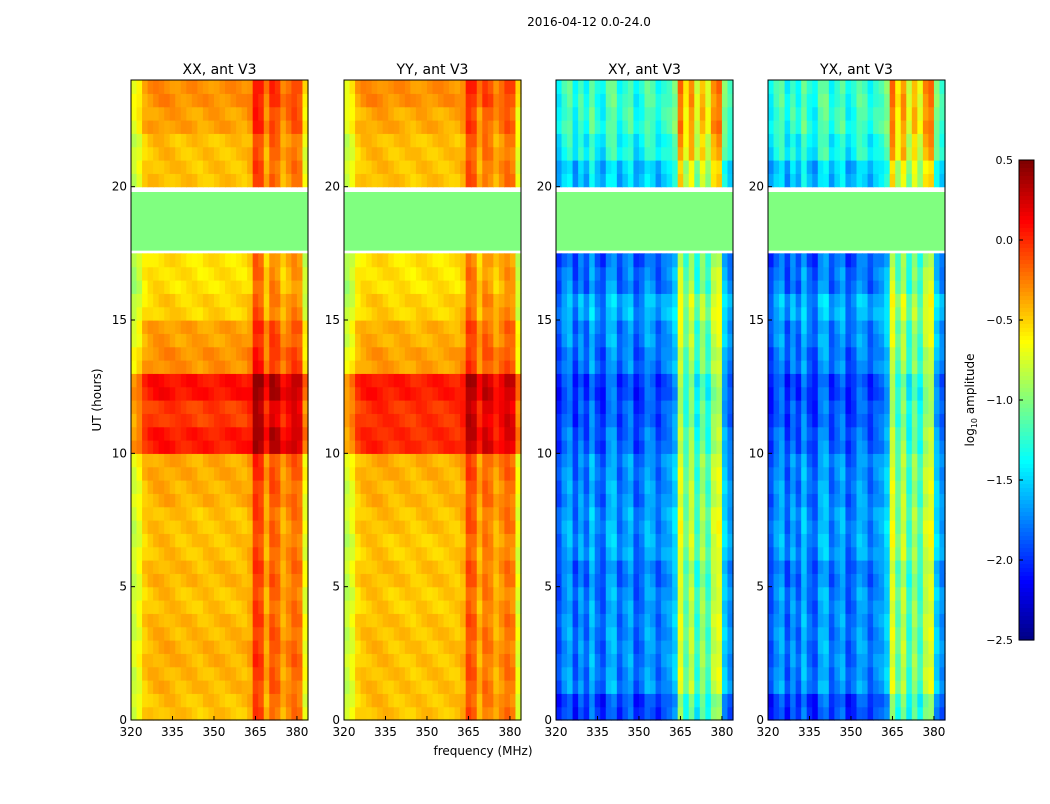 Image resolution: width=1050 pixels, height=804 pixels. I want to click on x-tick-label: 335, so click(385, 732).